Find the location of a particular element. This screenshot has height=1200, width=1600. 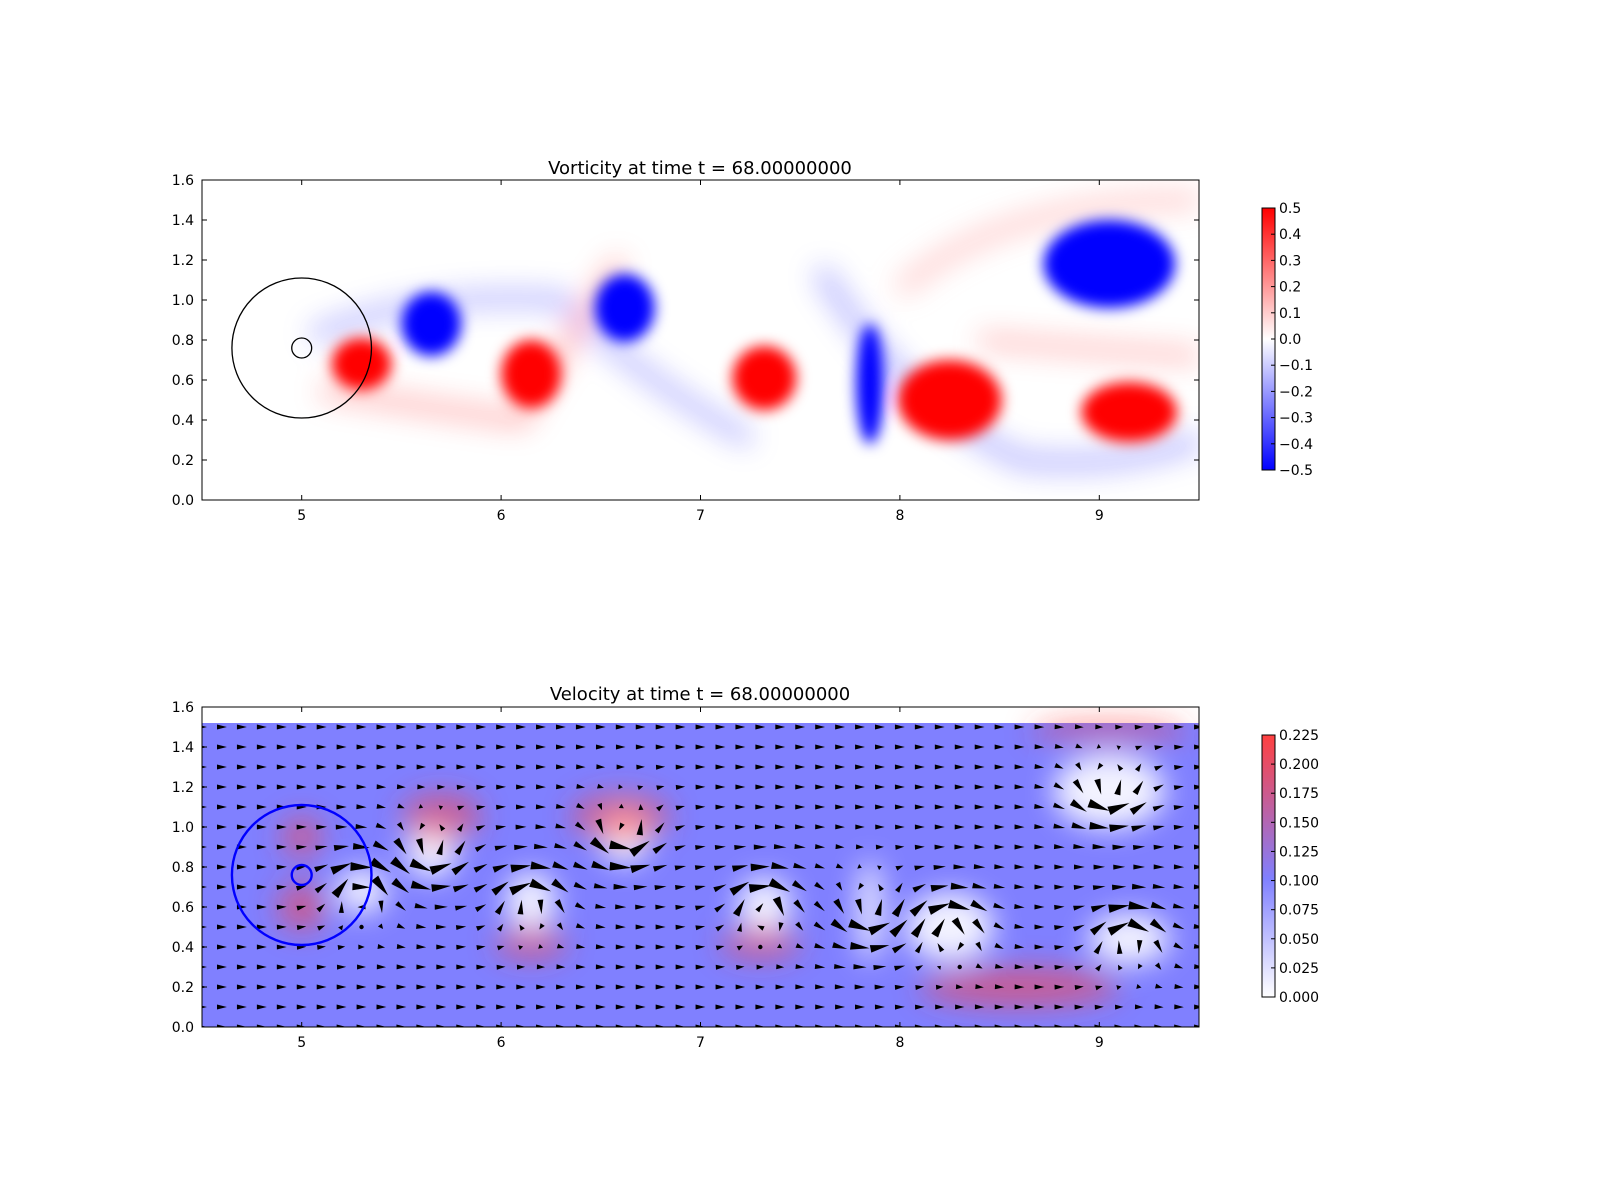

vorticity-colorbar: 0.5 0.4 0.3 0.2 0.1 0.0 −0.1 −0.2 −0.3 −0.4 −0.5 is located at coordinates (1287, 340).